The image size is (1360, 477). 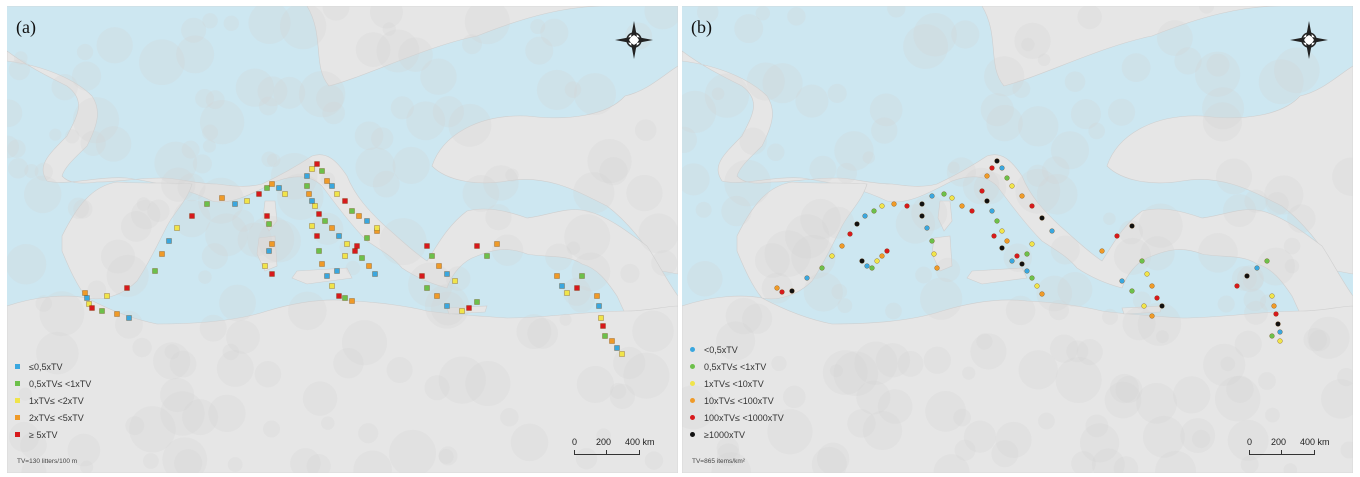 What do you see at coordinates (724, 434) in the screenshot?
I see `legend-label: ≥1000xTV` at bounding box center [724, 434].